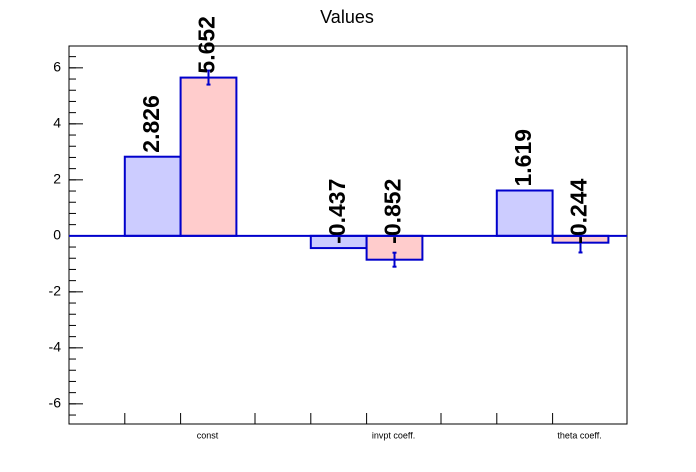 The image size is (696, 472). Describe the element at coordinates (208, 435) in the screenshot. I see `x-tick-label: const` at that location.